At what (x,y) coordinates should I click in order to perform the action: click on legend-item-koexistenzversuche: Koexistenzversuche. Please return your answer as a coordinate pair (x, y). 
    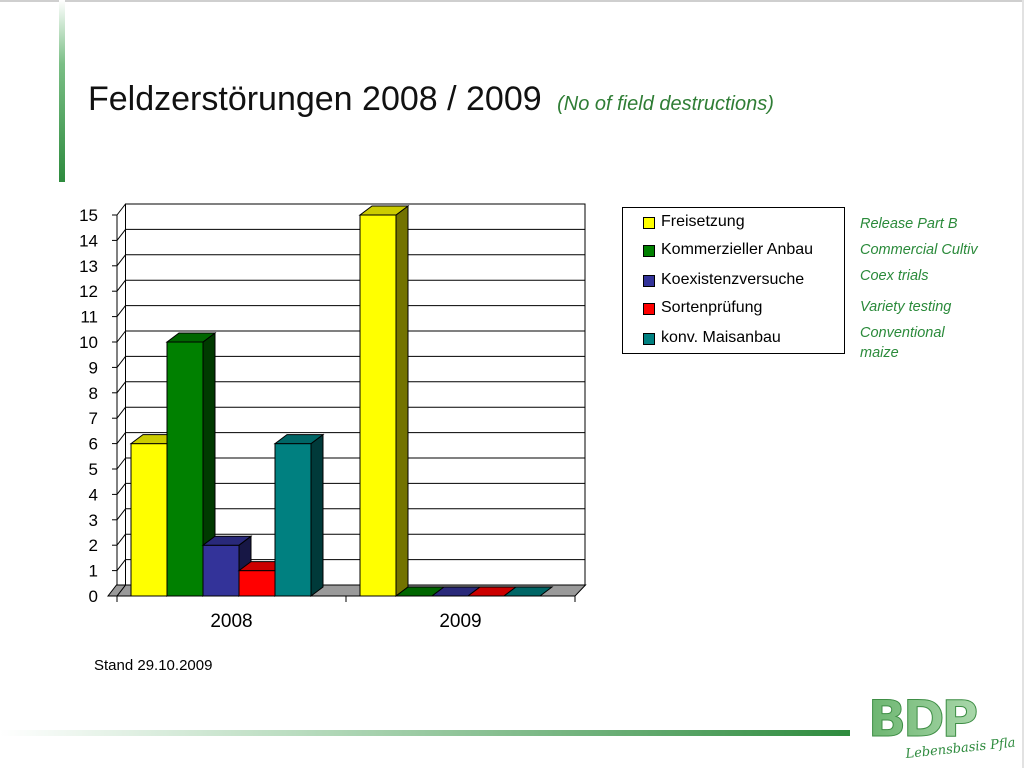
    Looking at the image, I should click on (733, 281).